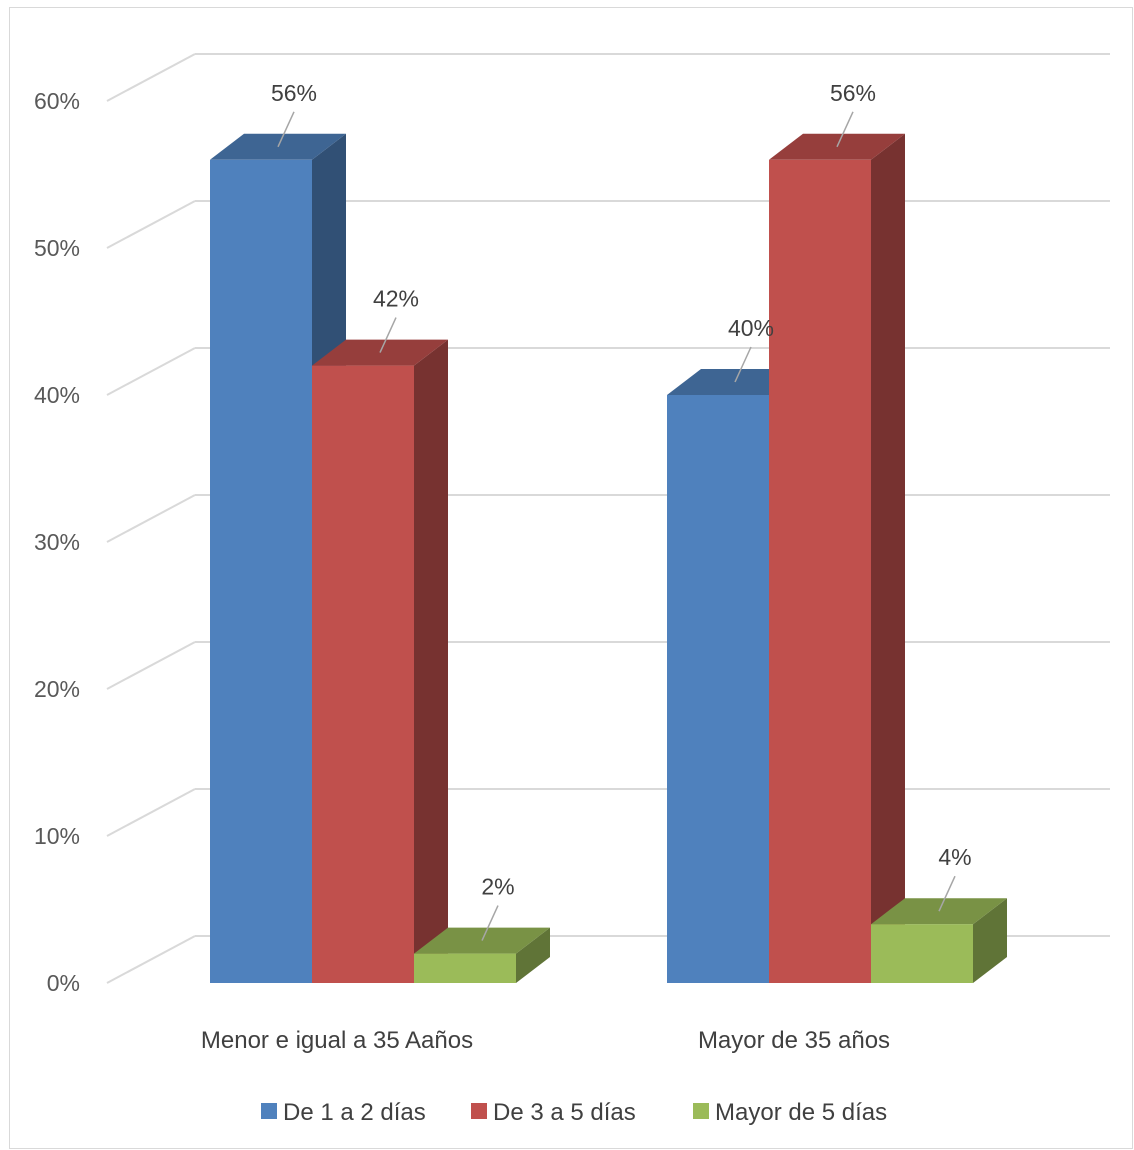 The image size is (1134, 1150). I want to click on y-tick-label: 50%, so click(57, 248).